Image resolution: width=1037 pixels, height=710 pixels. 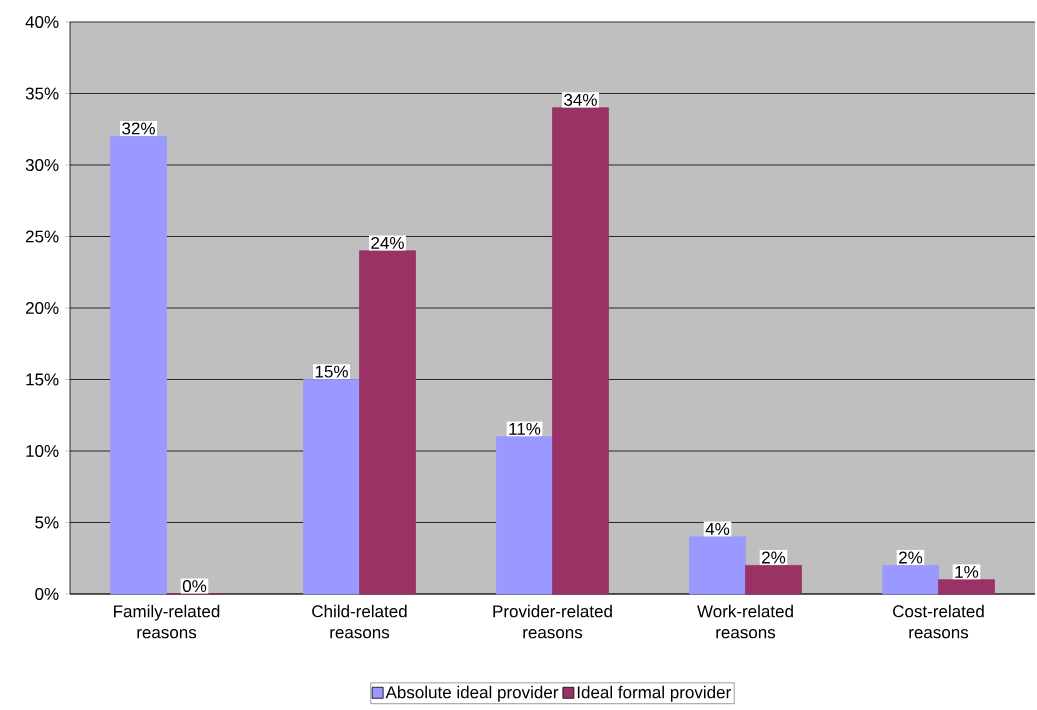 What do you see at coordinates (167, 621) in the screenshot?
I see `x-tick-label: Family-related reasons` at bounding box center [167, 621].